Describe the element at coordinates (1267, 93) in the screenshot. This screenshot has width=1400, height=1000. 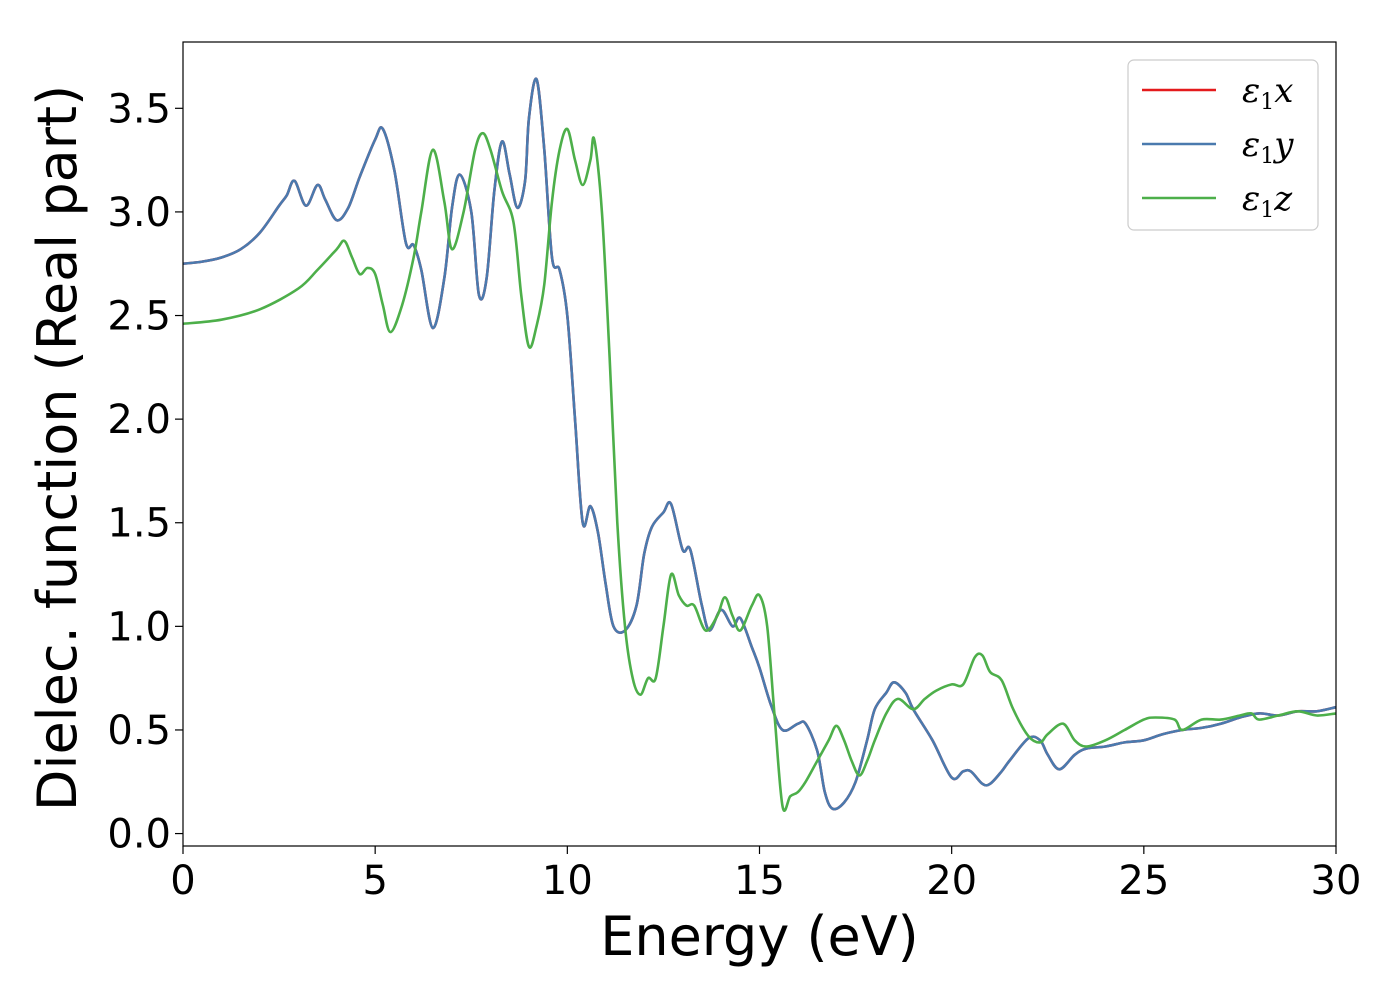
I see `legend-label: ε1x` at that location.